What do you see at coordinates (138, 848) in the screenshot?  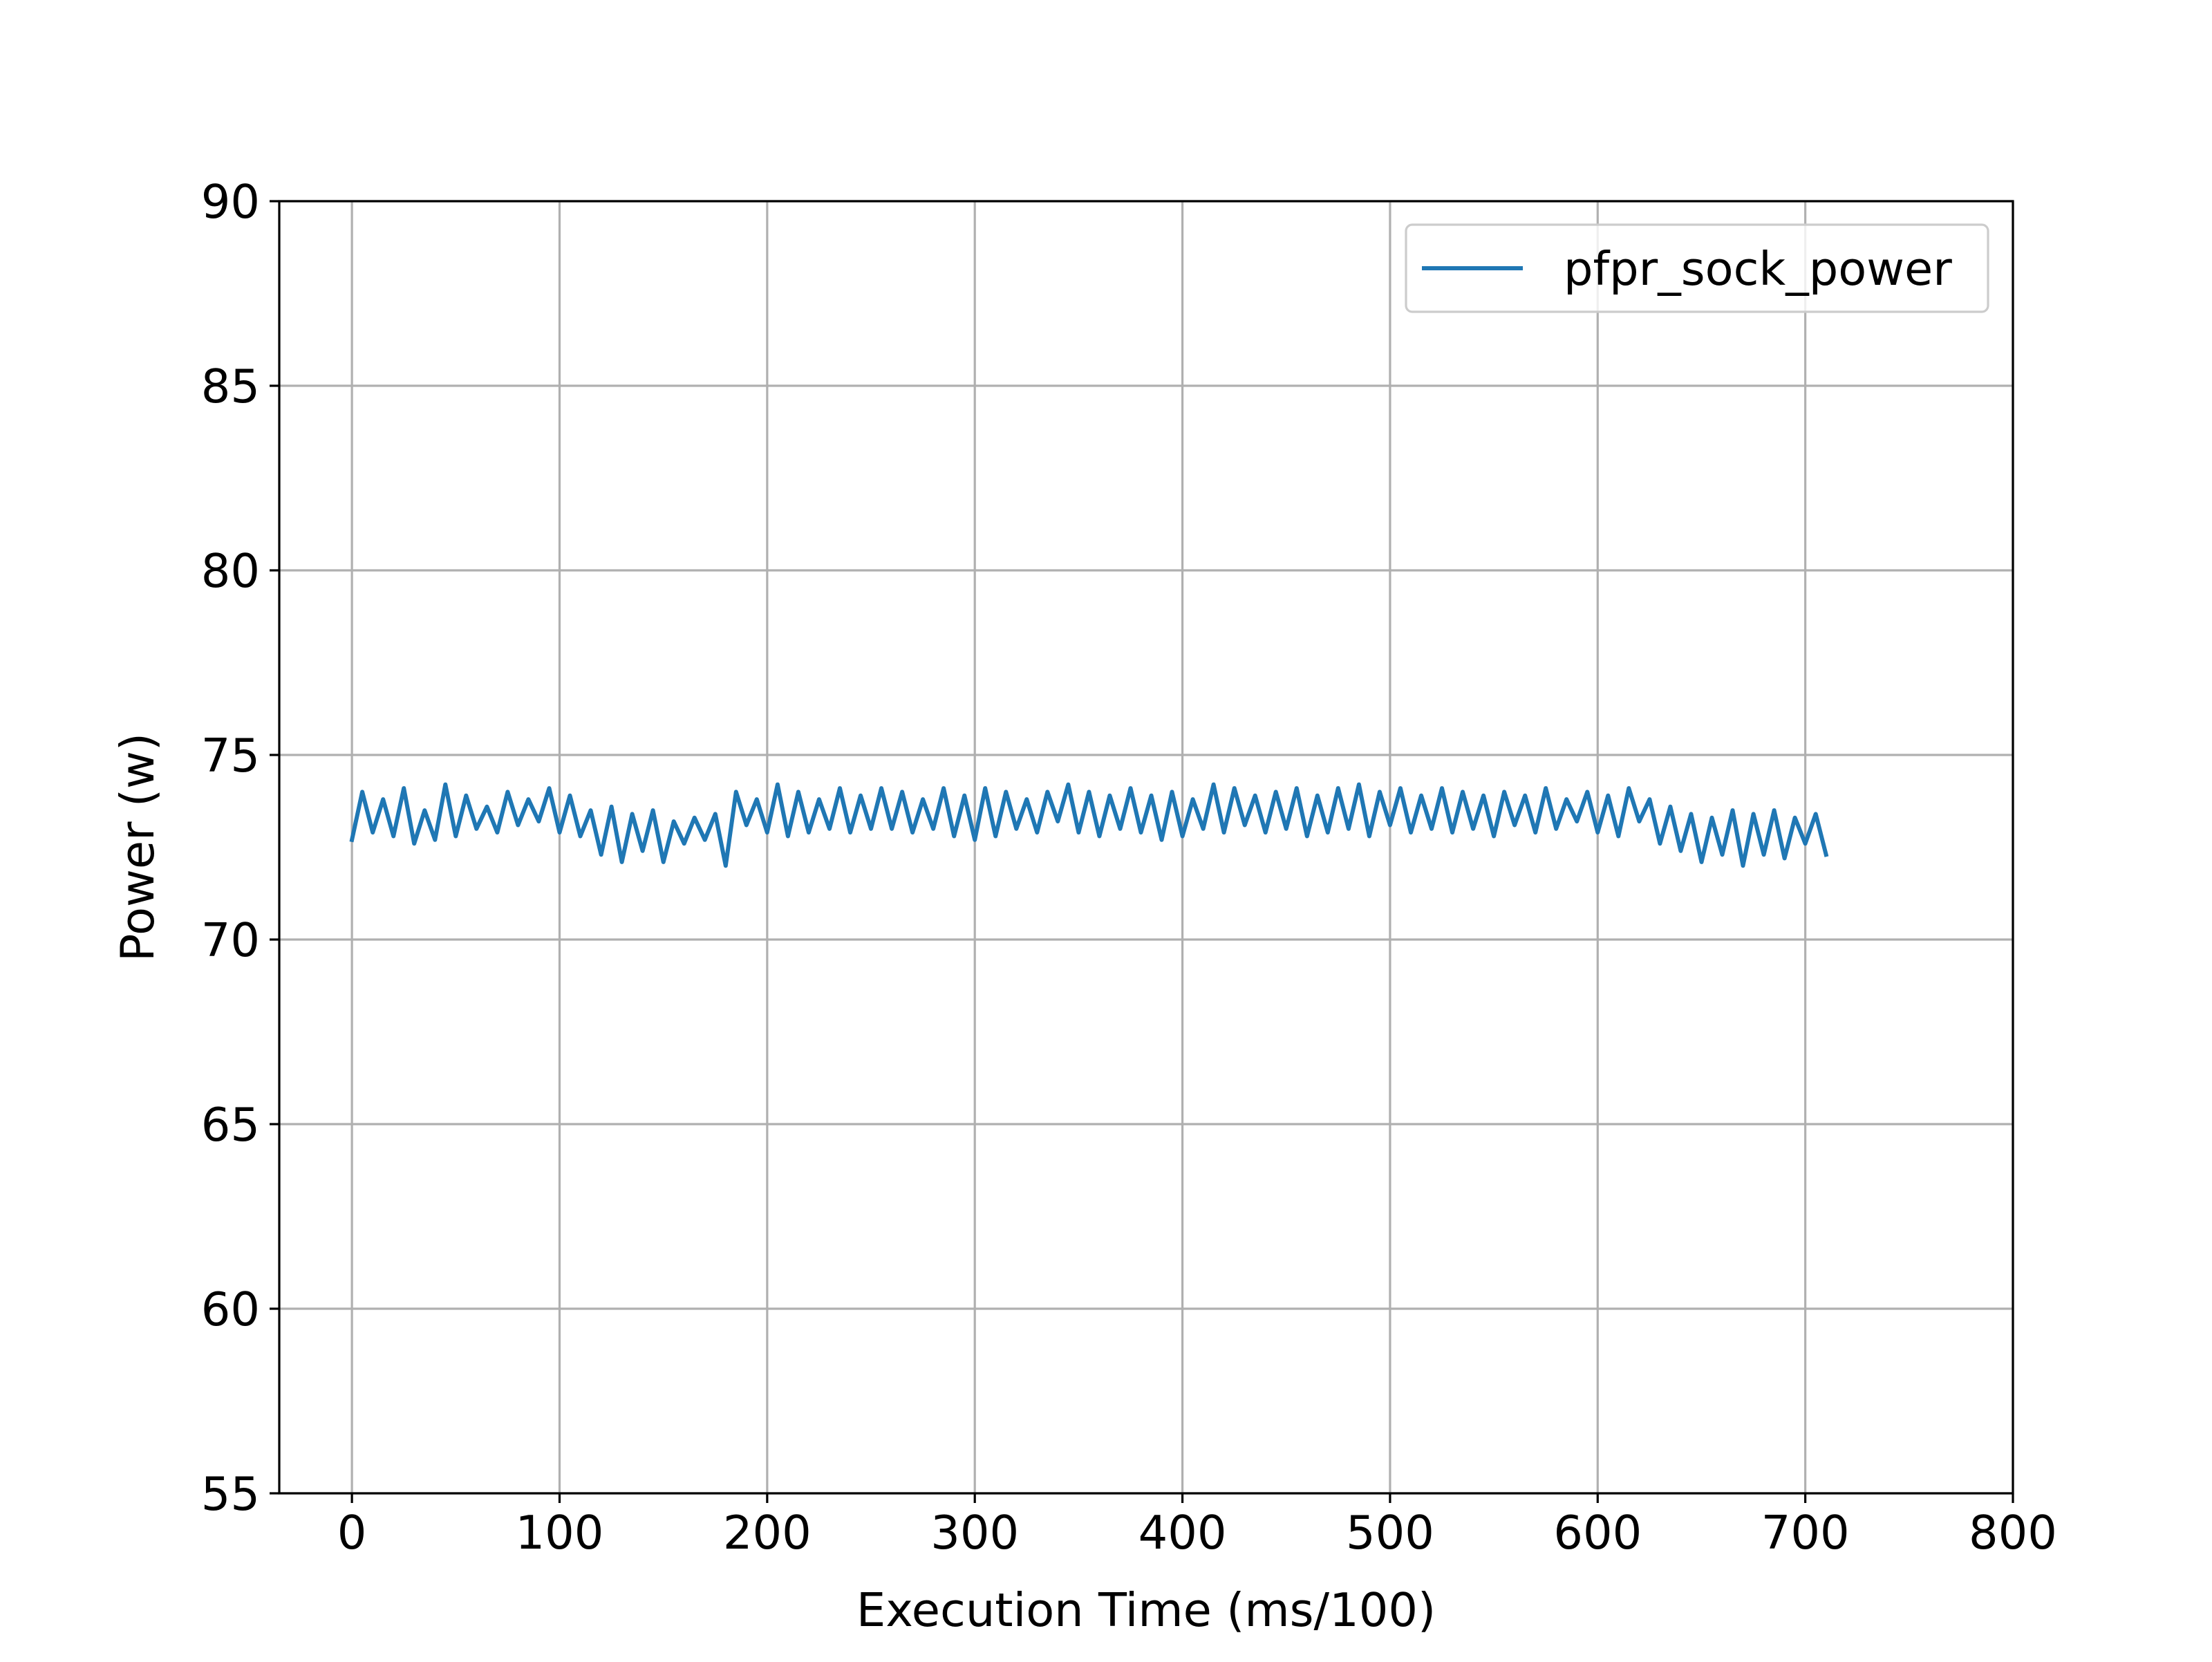 I see `y-axis-label: Power (w)` at bounding box center [138, 848].